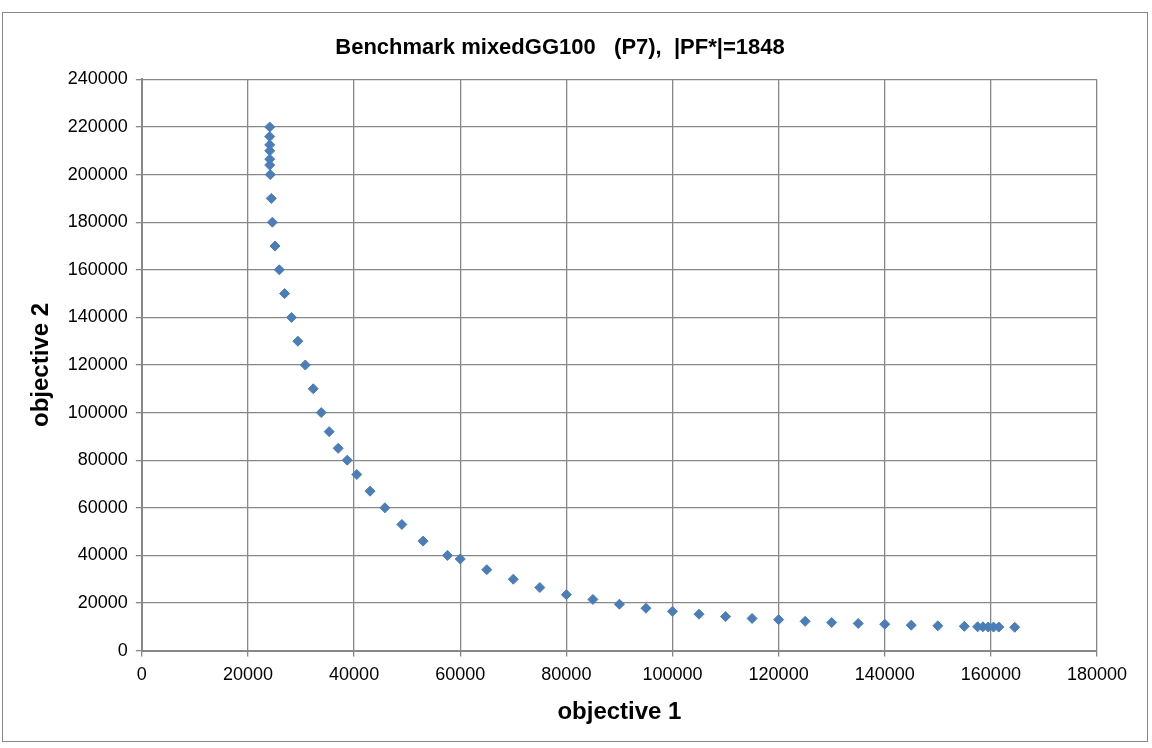 The height and width of the screenshot is (748, 1152). I want to click on x-tick-label: 180000, so click(1097, 674).